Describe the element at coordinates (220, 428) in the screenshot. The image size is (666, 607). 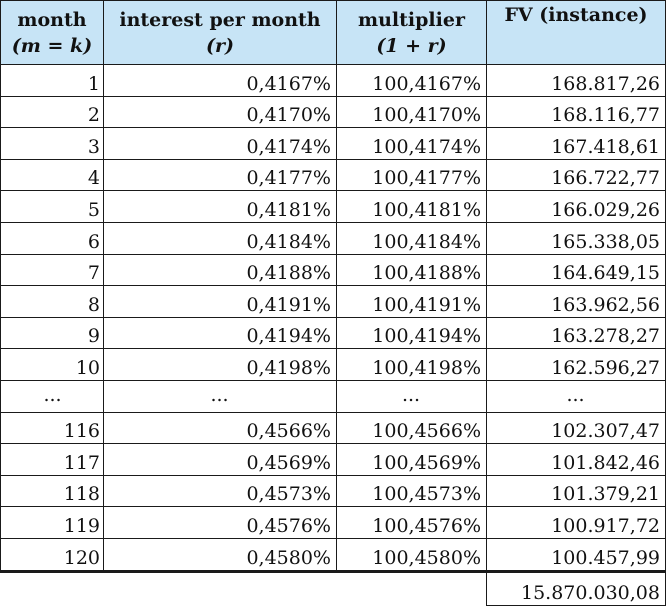
I see `rate-cell: 0,4566%` at that location.